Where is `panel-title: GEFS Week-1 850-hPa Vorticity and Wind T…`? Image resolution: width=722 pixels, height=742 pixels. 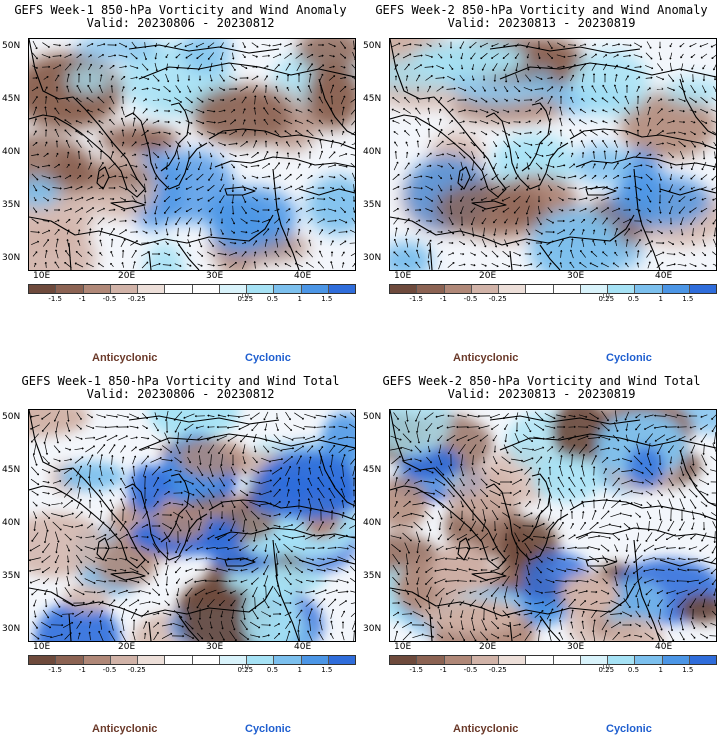
panel-title: GEFS Week-1 850-hPa Vorticity and Wind T… is located at coordinates (180, 381).